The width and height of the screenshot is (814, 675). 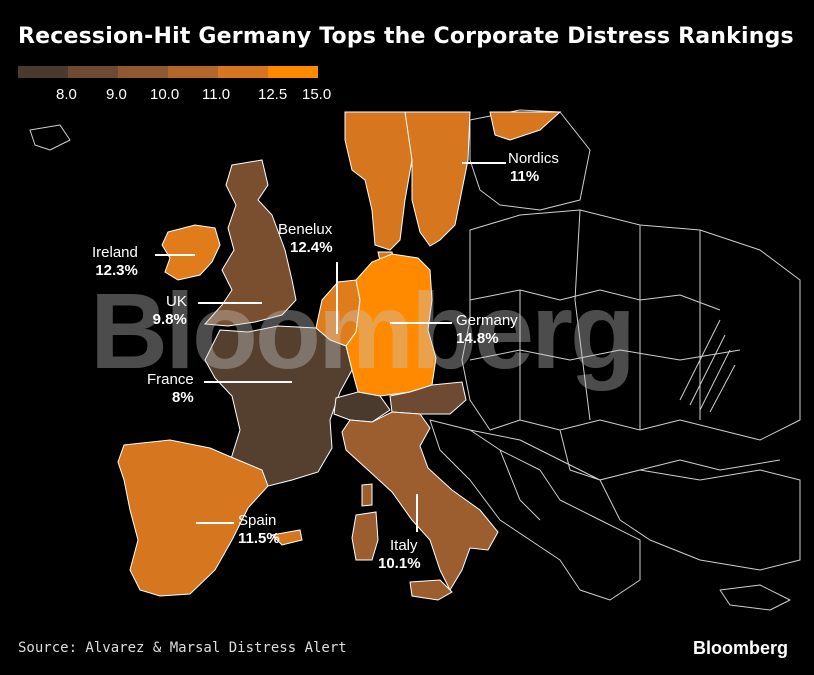 I want to click on region-name: Nordics, so click(x=533, y=158).